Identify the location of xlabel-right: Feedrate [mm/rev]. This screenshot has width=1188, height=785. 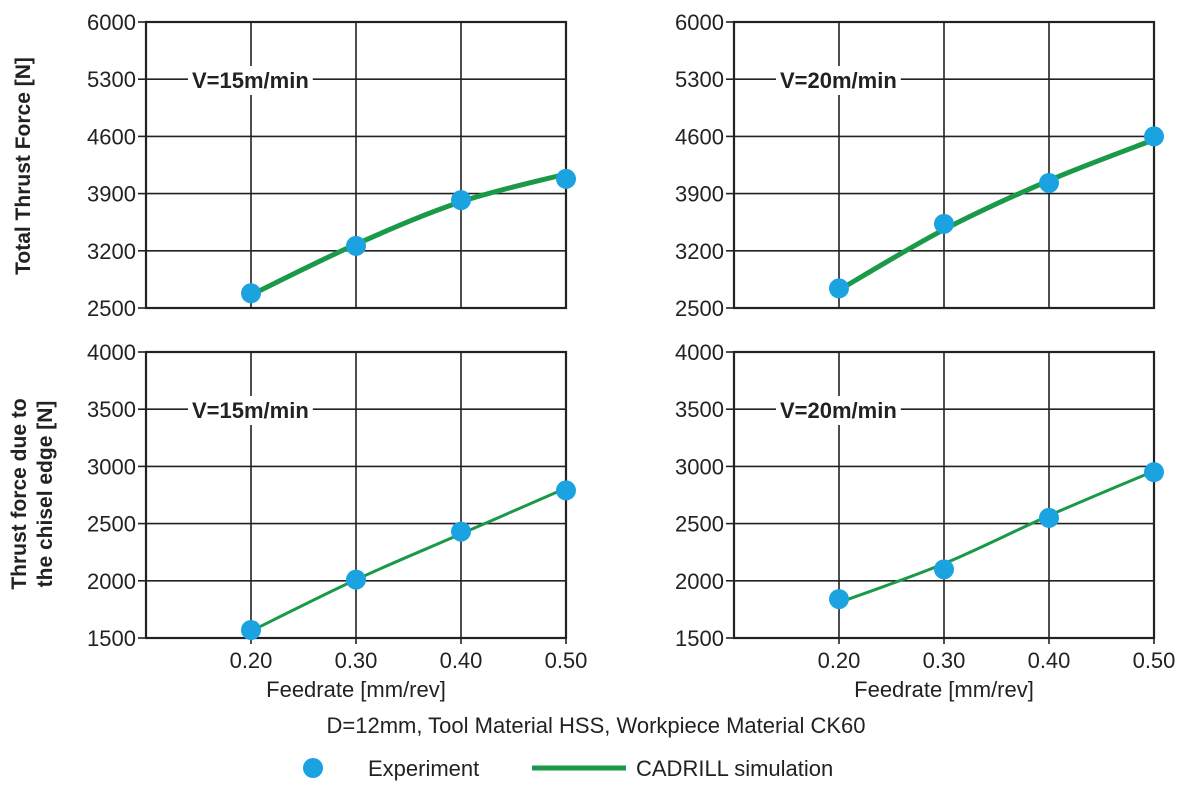
(944, 689).